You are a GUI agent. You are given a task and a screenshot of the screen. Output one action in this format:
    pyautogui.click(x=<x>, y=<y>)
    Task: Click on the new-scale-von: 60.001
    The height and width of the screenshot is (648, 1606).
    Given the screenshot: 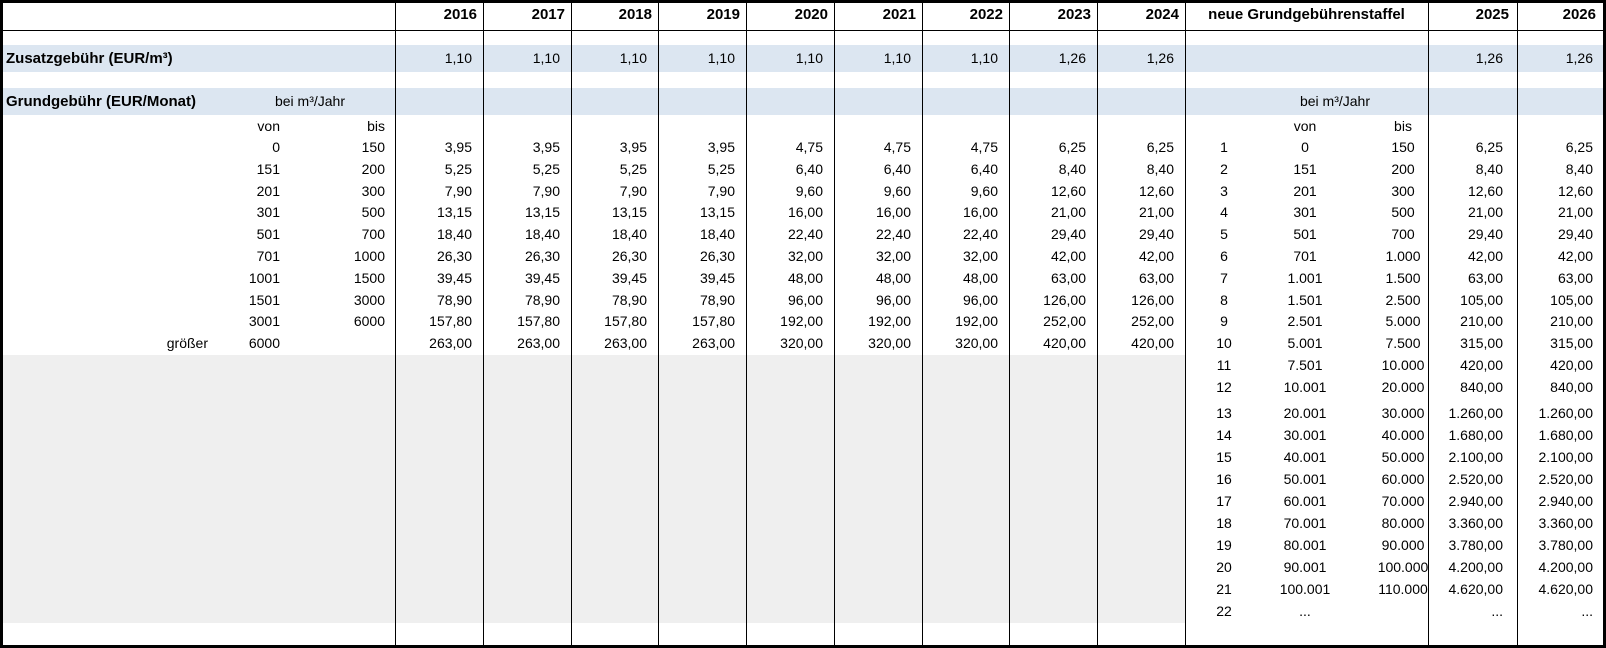 What is the action you would take?
    pyautogui.click(x=1305, y=501)
    